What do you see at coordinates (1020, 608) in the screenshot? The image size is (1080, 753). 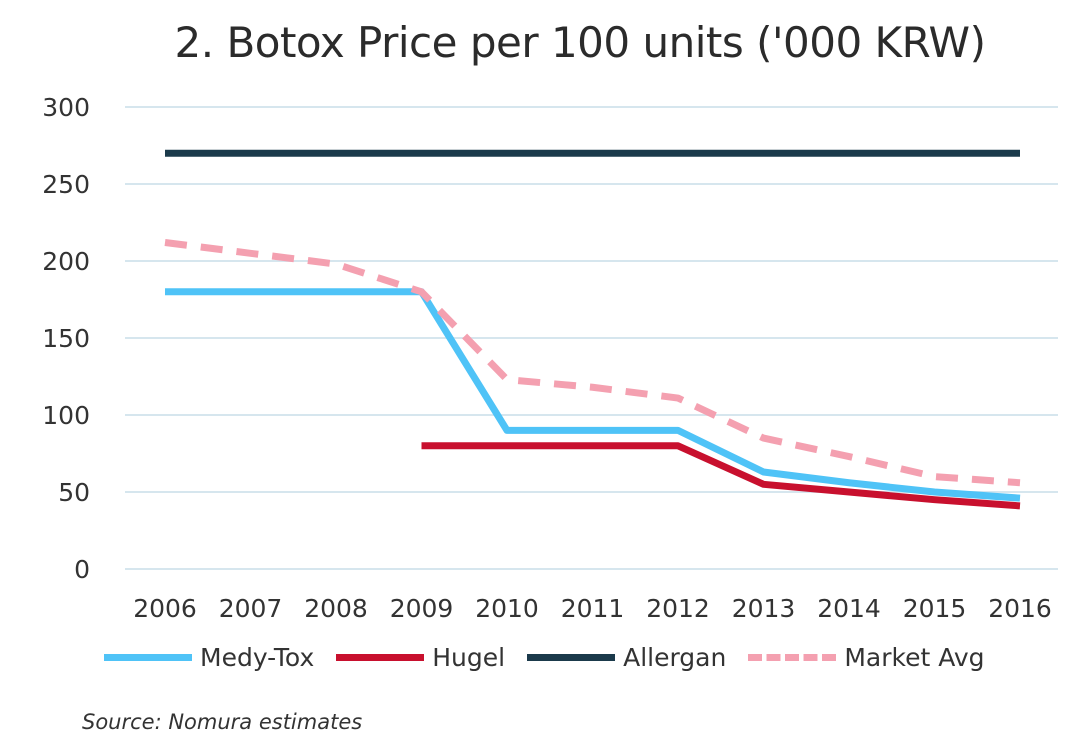 I see `x-tick-label: 2016` at bounding box center [1020, 608].